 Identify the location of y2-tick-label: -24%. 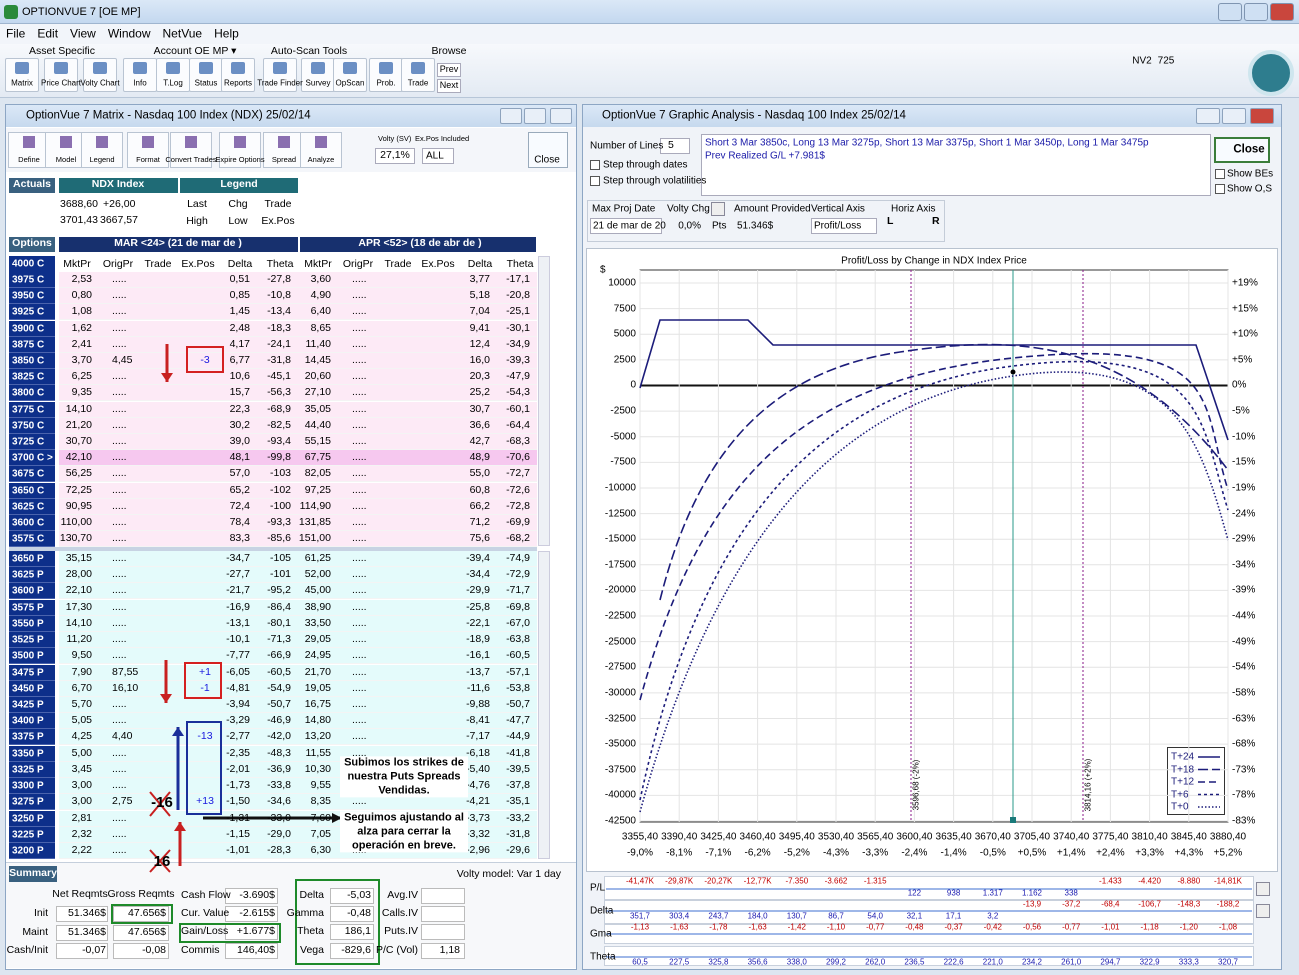
(1244, 514).